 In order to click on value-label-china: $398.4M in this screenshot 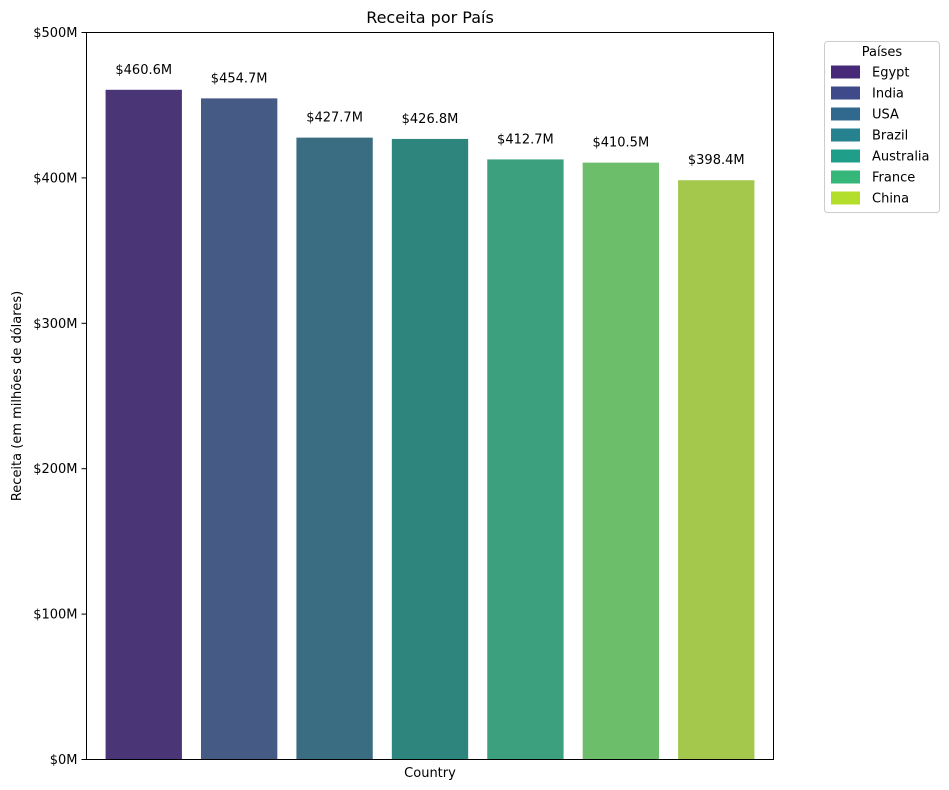, I will do `click(716, 160)`.